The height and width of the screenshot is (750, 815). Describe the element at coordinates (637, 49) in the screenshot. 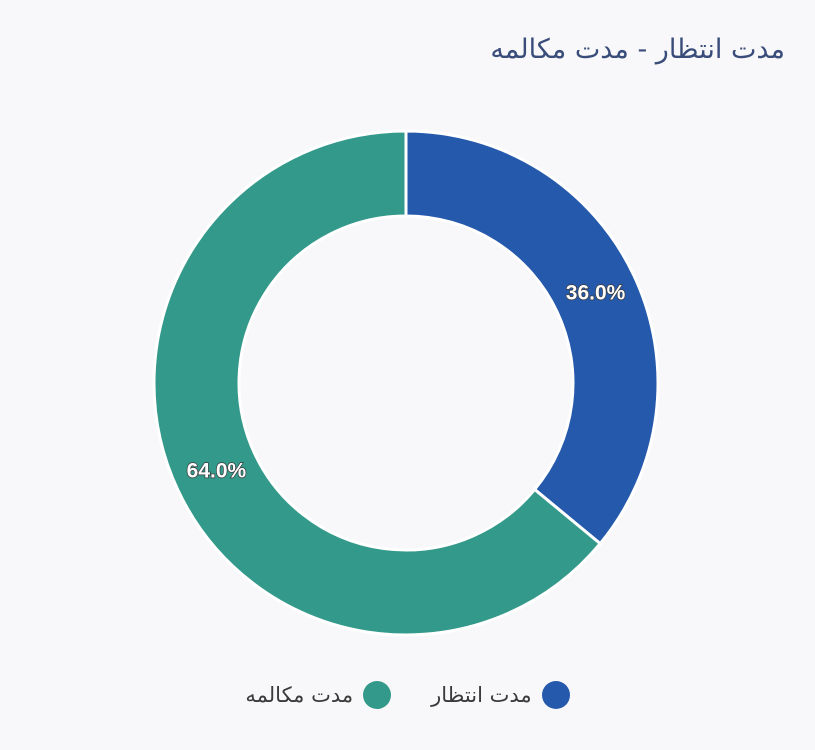

I see `chart-title: مدت انتظار - مدت مکالمه` at that location.